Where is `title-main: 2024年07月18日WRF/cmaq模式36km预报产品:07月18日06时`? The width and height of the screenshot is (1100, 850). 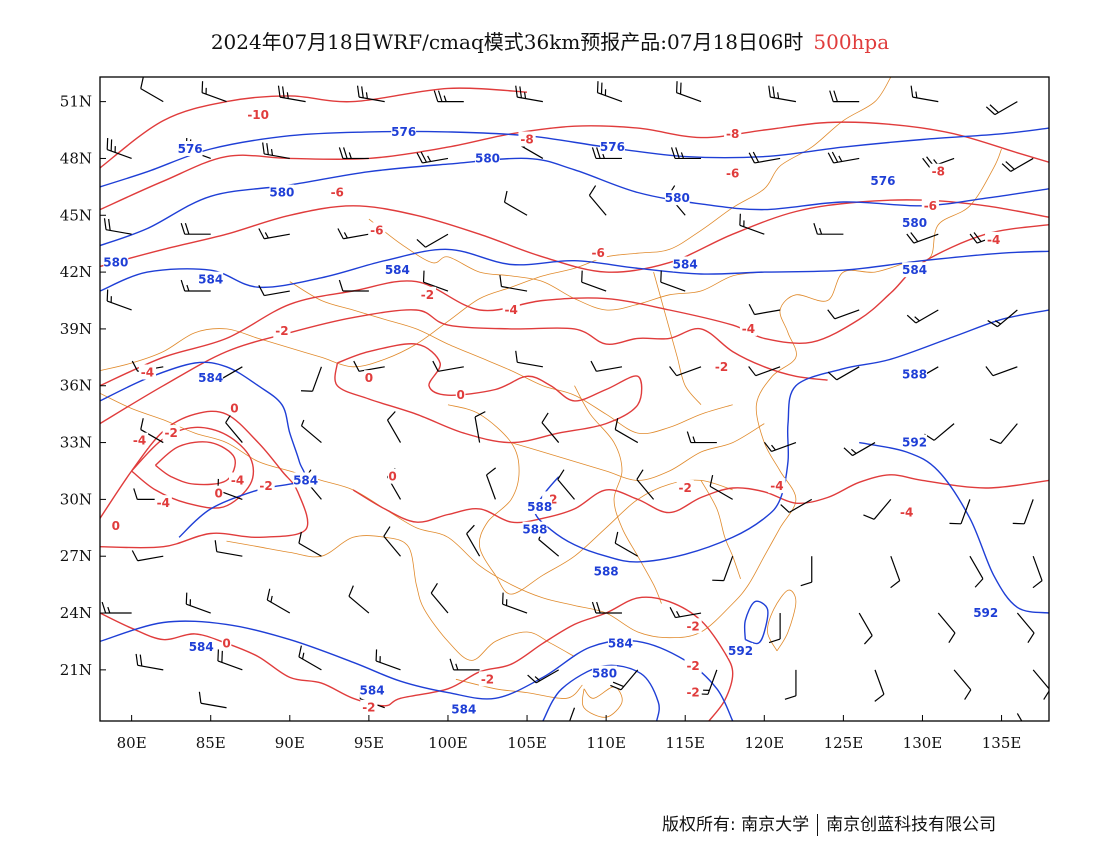 title-main: 2024年07月18日WRF/cmaq模式36km预报产品:07月18日06时 is located at coordinates (507, 42).